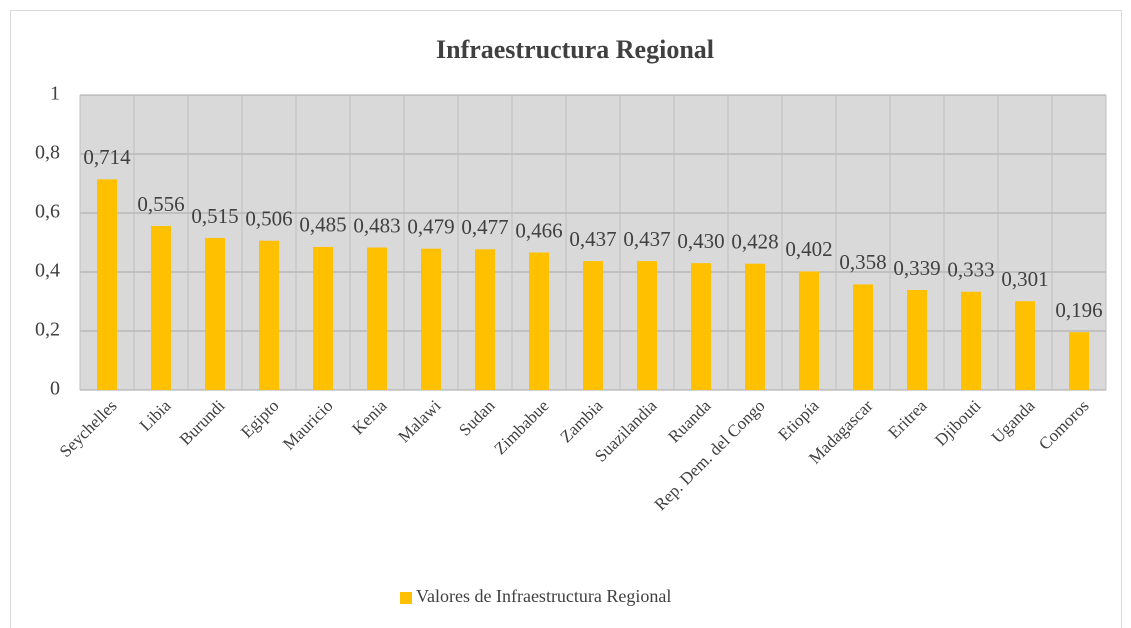 The width and height of the screenshot is (1131, 628). What do you see at coordinates (808, 249) in the screenshot?
I see `value-label: 0,402` at bounding box center [808, 249].